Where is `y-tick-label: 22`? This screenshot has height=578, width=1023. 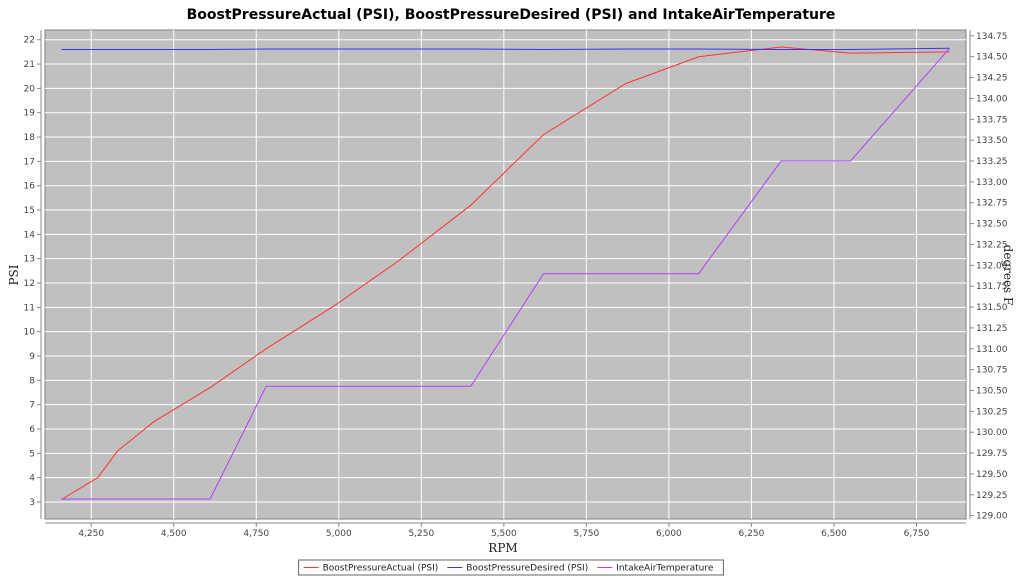
y-tick-label: 22 is located at coordinates (29, 41).